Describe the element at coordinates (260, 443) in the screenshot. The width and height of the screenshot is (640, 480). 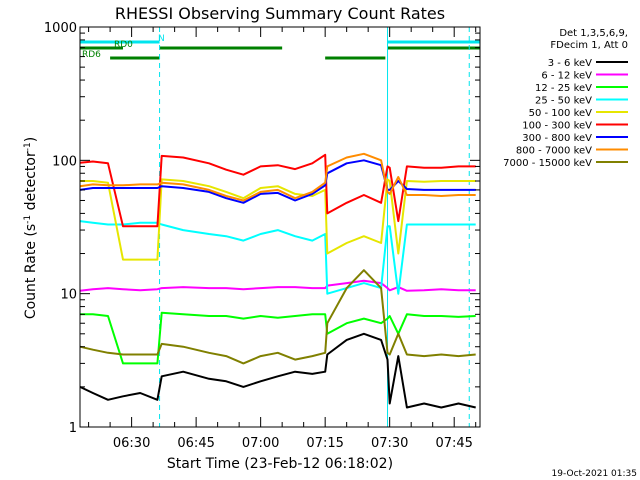
I see `x-tick-label: 07:00` at that location.